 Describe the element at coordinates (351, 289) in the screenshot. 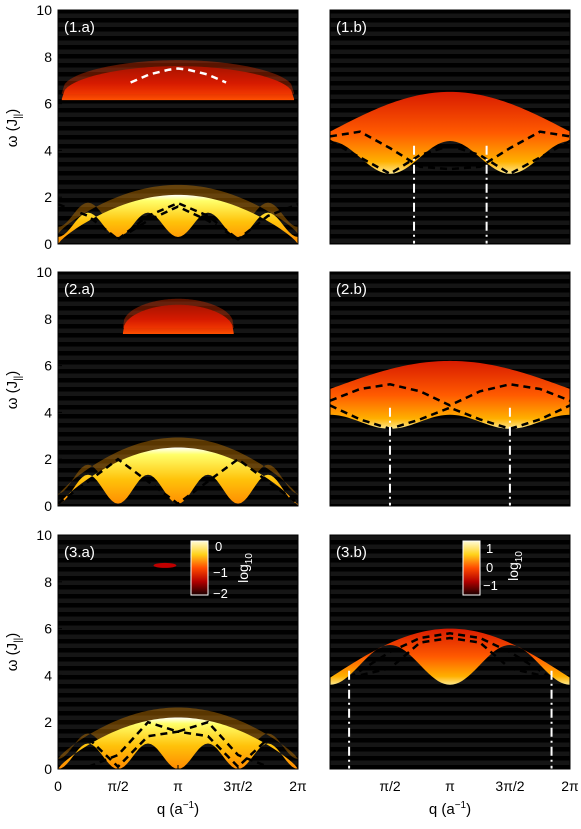

I see `panel-label: (2.b)` at that location.